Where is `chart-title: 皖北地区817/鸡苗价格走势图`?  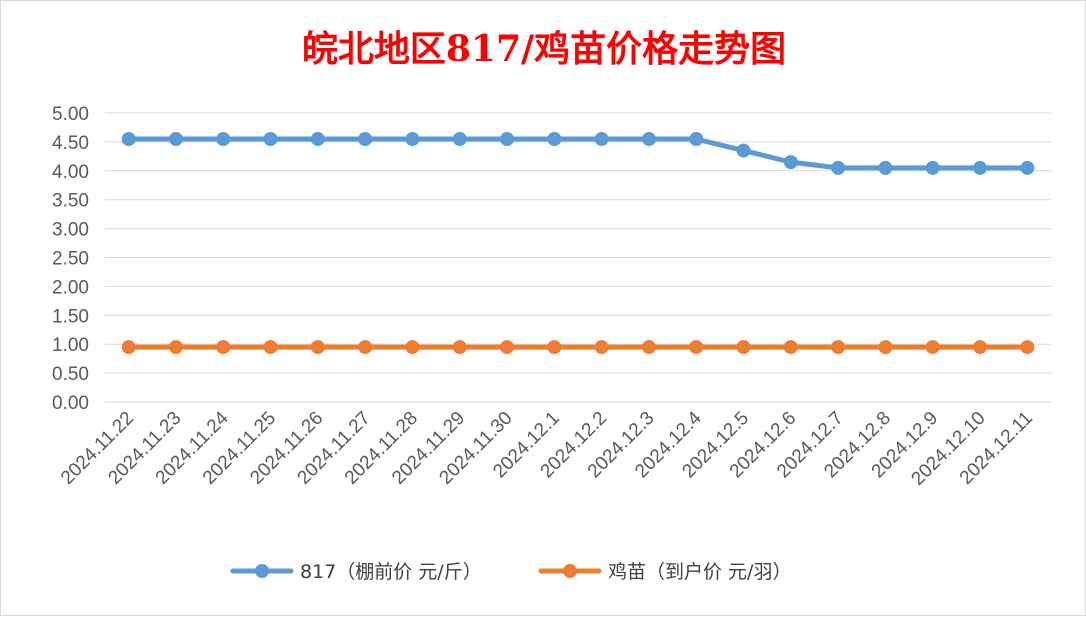 chart-title: 皖北地区817/鸡苗价格走势图 is located at coordinates (544, 49).